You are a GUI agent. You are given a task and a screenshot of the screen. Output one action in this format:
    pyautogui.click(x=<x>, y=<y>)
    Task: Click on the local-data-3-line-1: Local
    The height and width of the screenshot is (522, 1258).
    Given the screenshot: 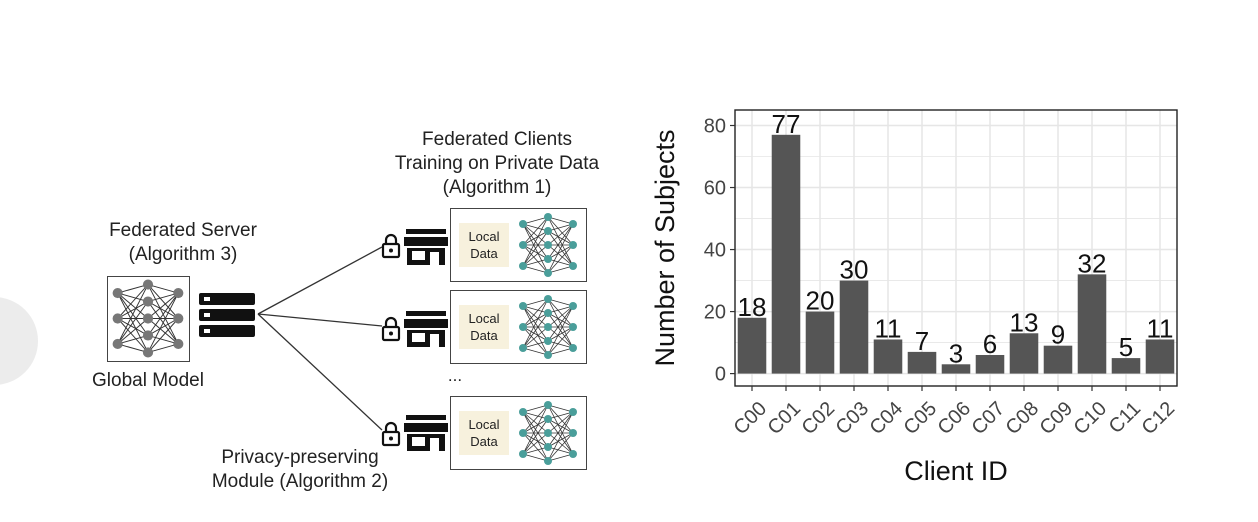 What is the action you would take?
    pyautogui.click(x=484, y=424)
    